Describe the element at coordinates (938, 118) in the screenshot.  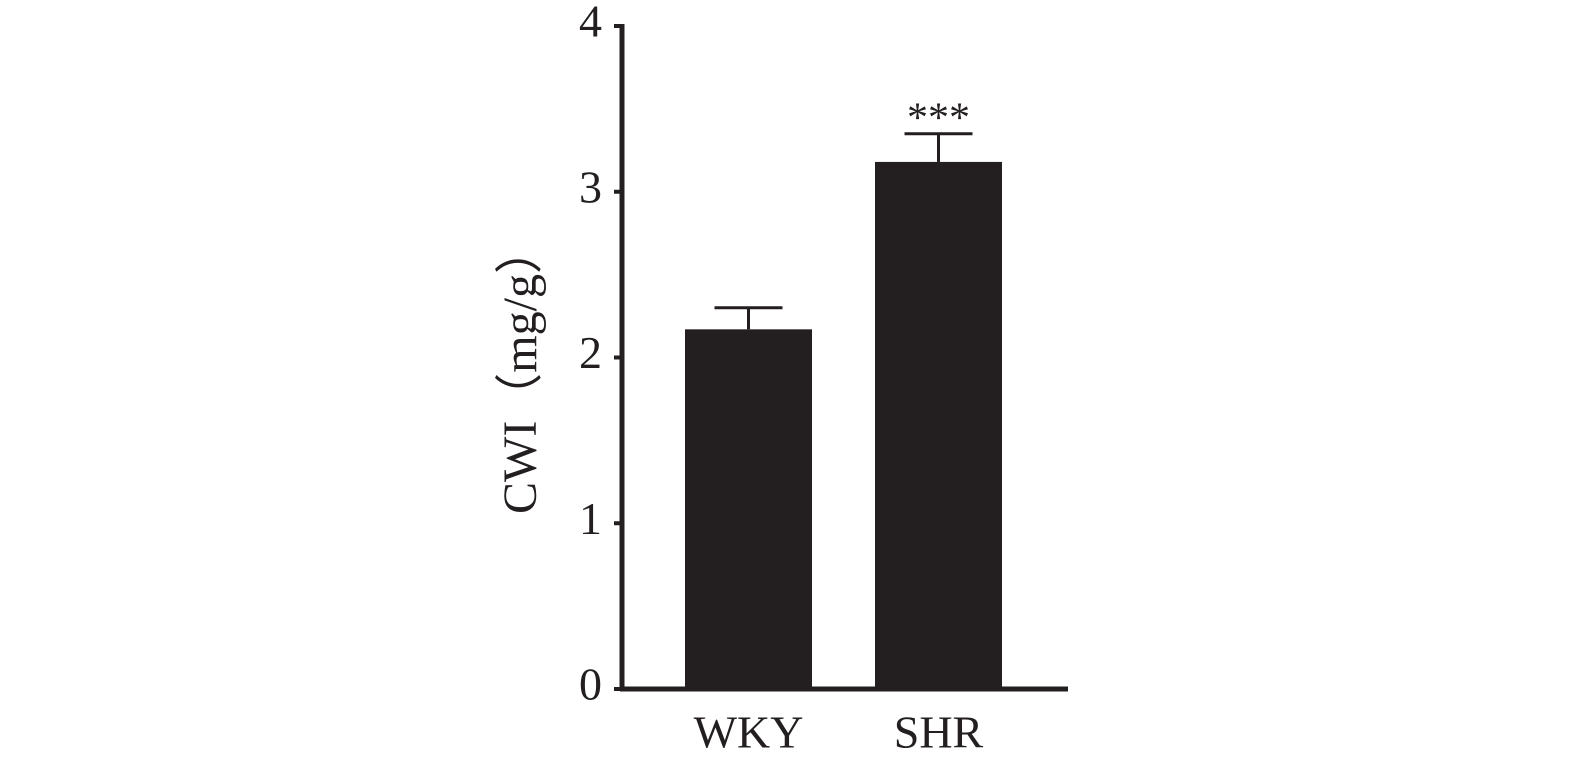
I see `significance-label: ***` at that location.